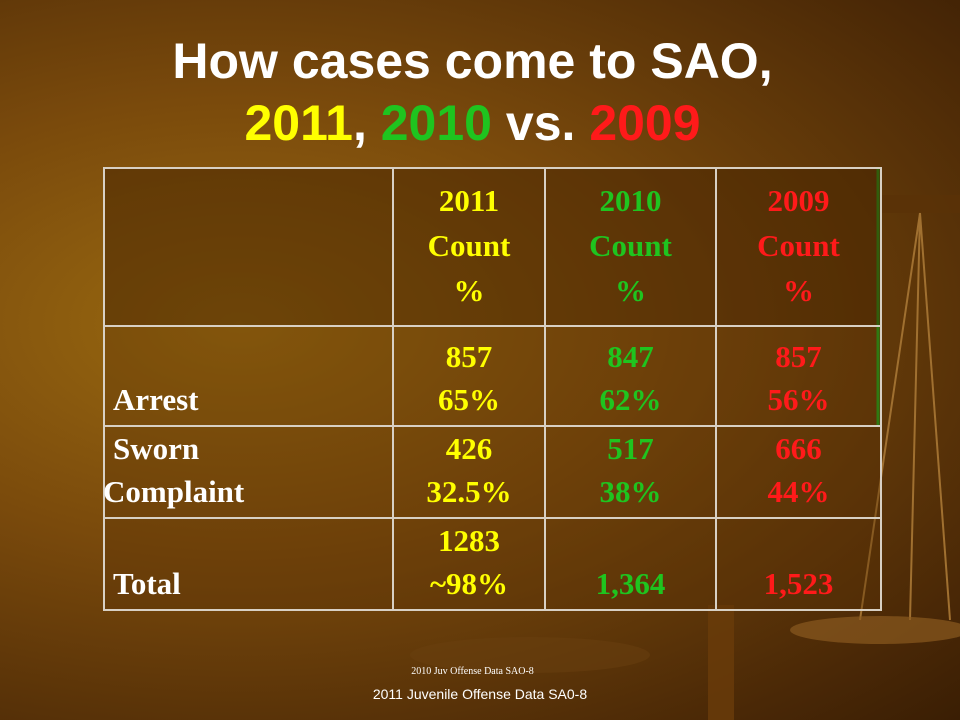 This screenshot has width=960, height=720. Describe the element at coordinates (469, 200) in the screenshot. I see `header-line: 2011` at that location.